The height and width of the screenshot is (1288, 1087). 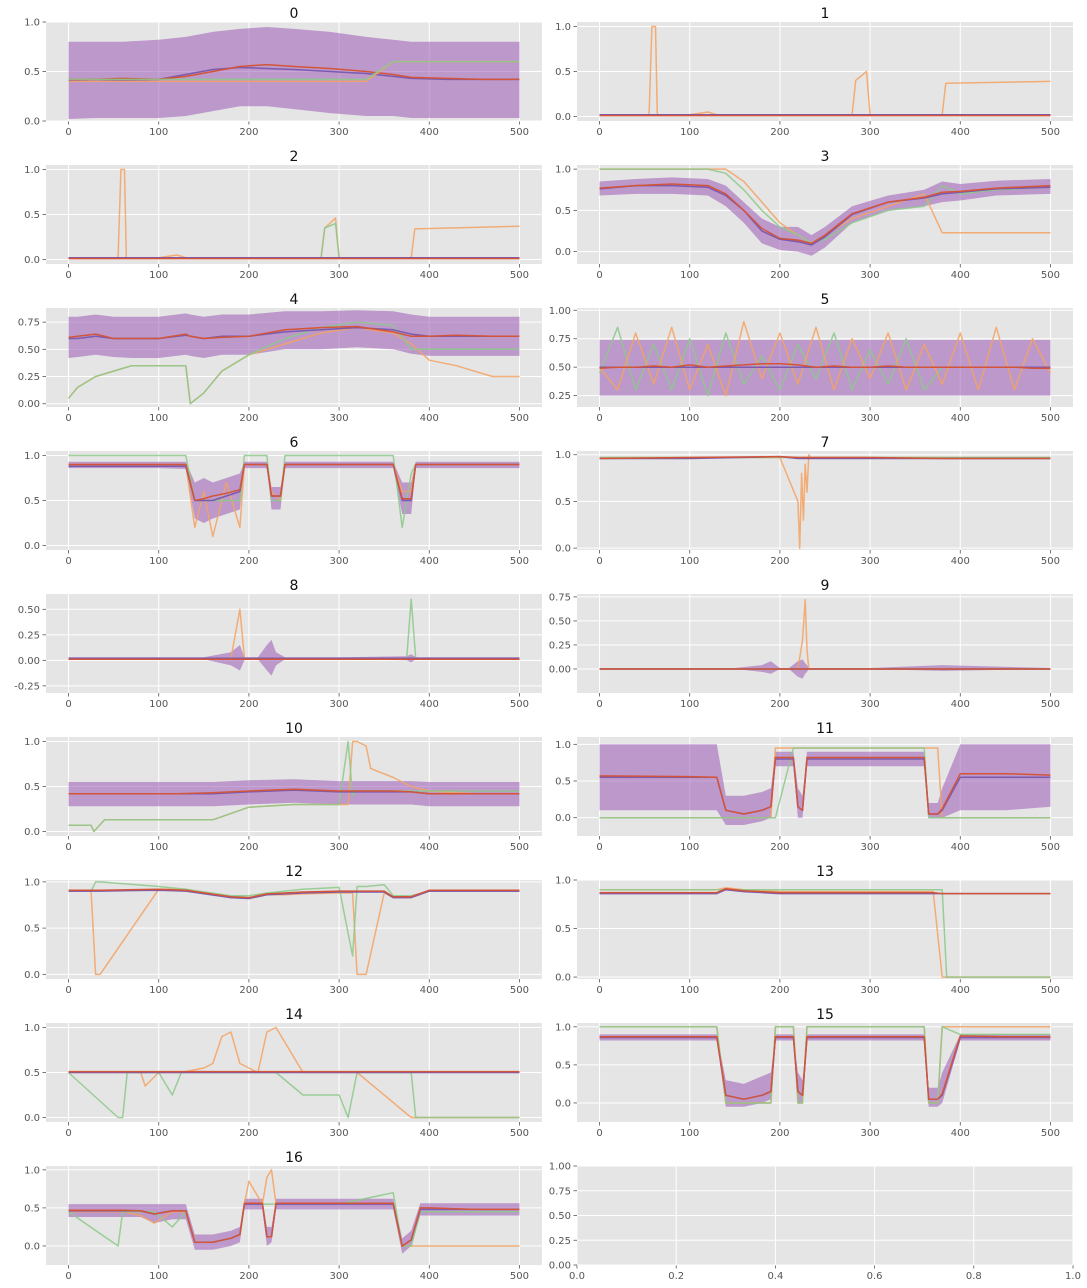 What do you see at coordinates (577, 1276) in the screenshot?
I see `x-tick-label: 0.0` at bounding box center [577, 1276].